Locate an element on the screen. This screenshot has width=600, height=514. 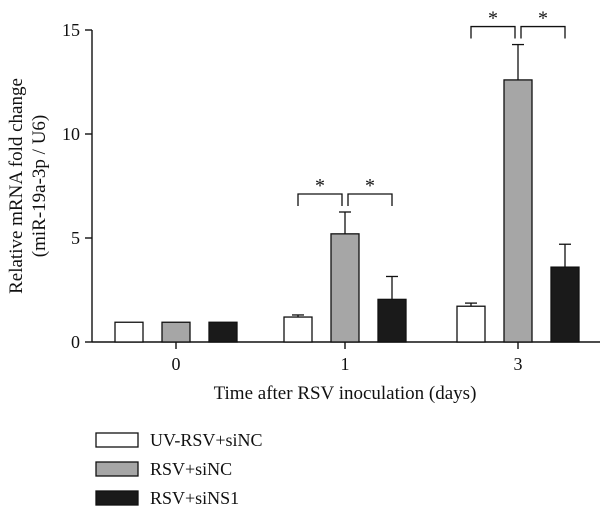
y-tick-label: 0 is located at coordinates (75, 342).